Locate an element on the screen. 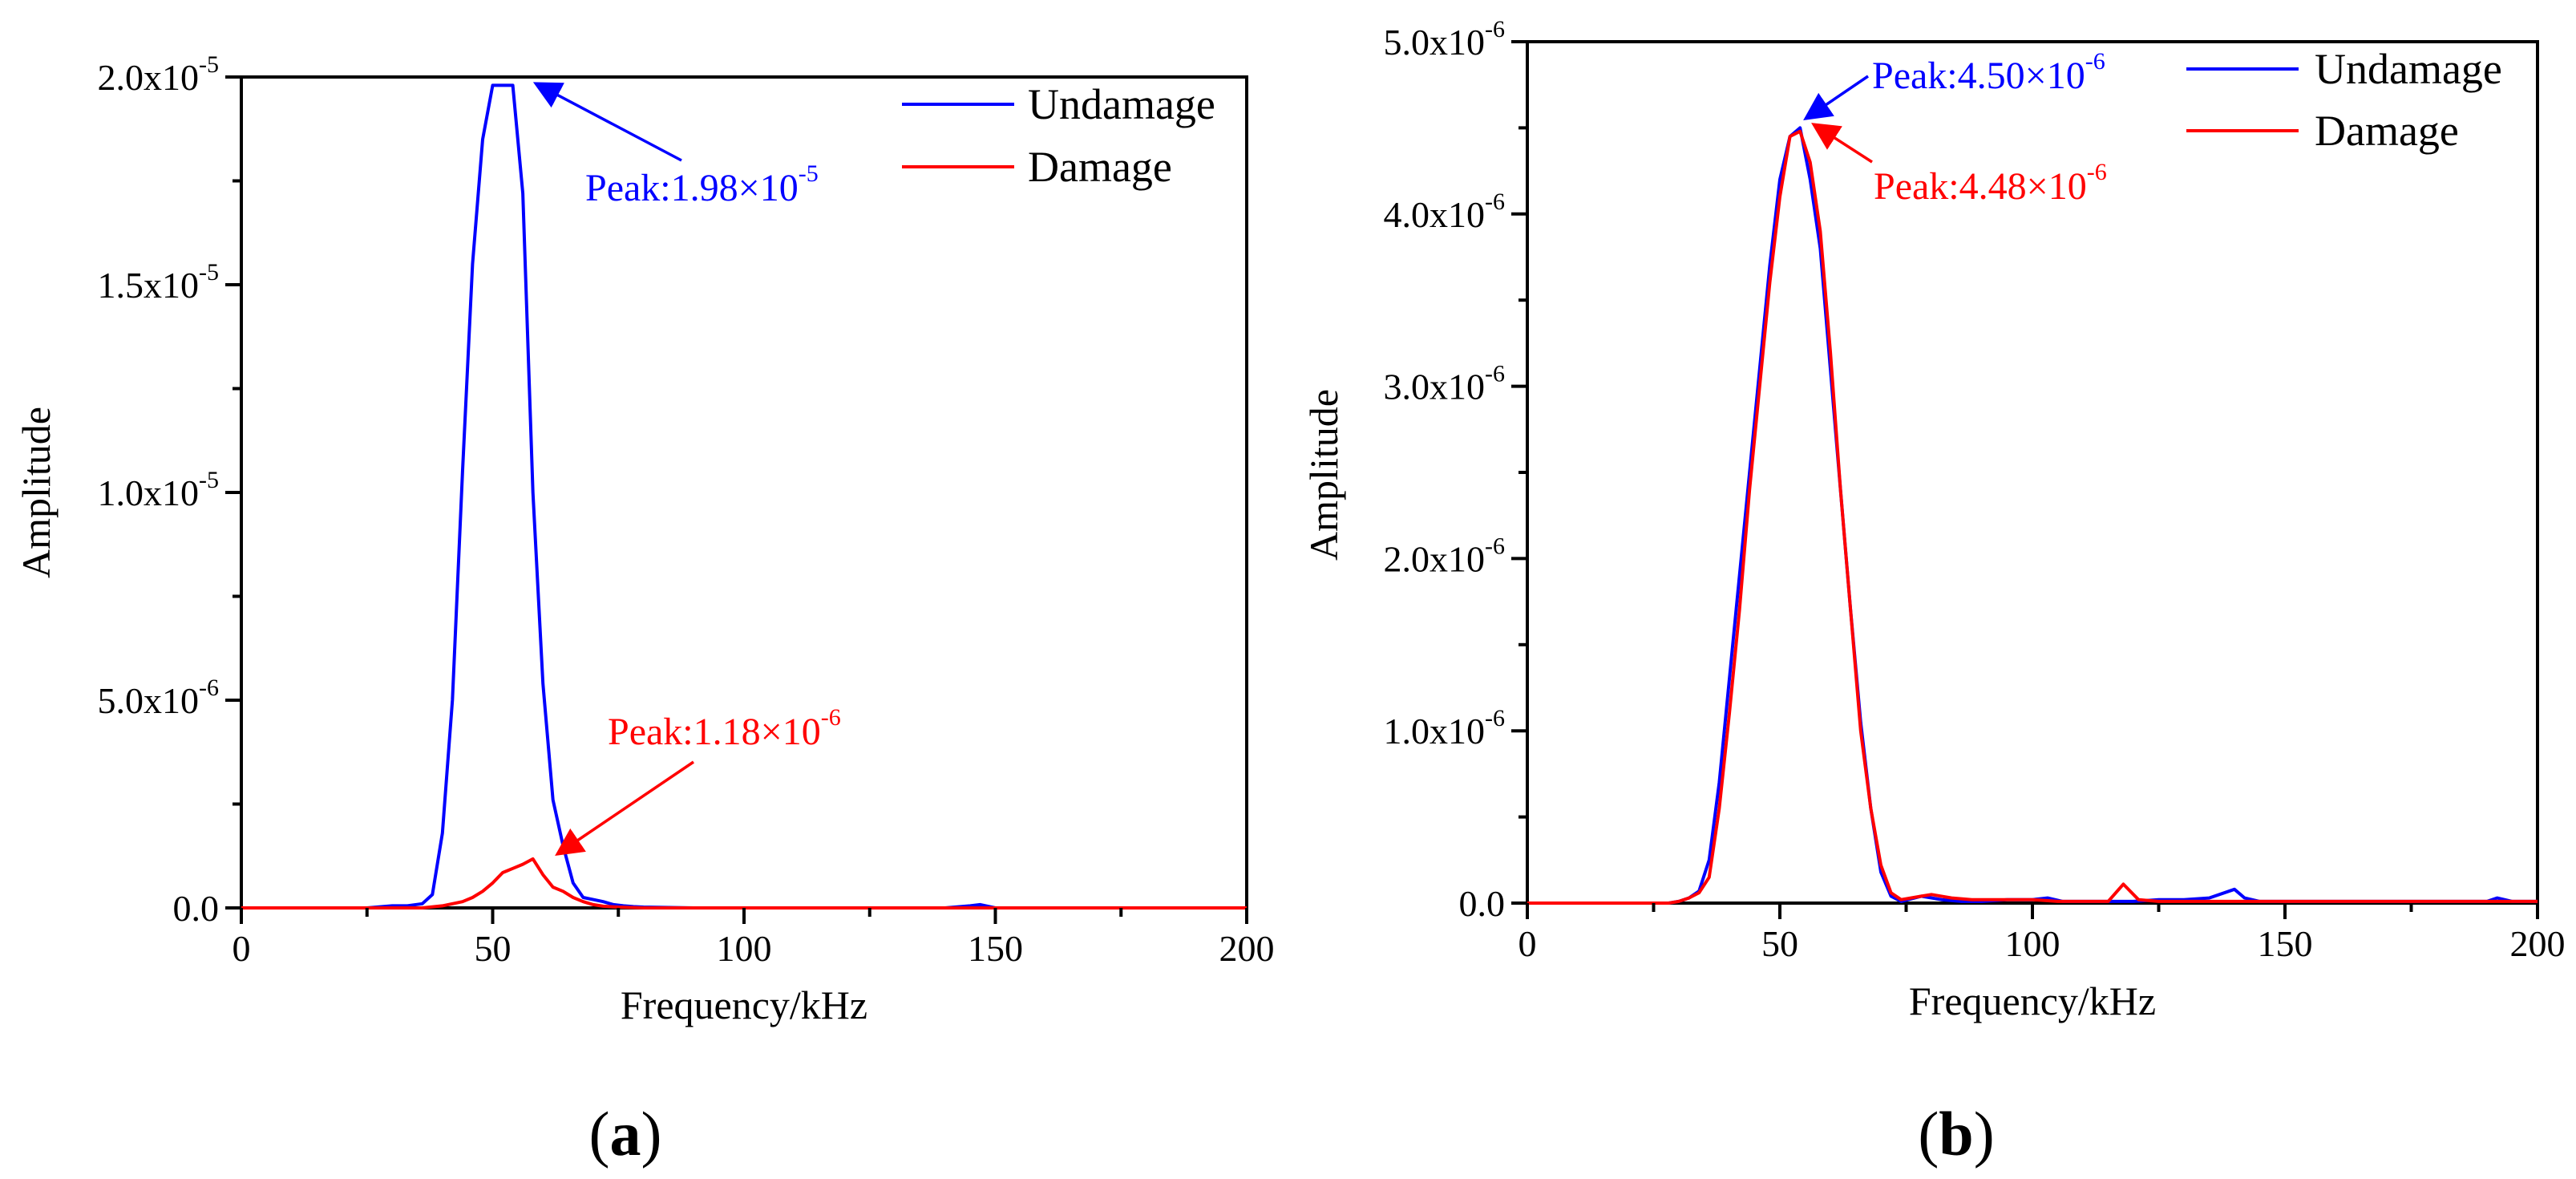  y-axis: 0.0 5.0x10⁻⁶ 1.0x10⁻⁵ 1.5x10⁻⁵ 2.0x10⁻⁵ is located at coordinates (169, 490).